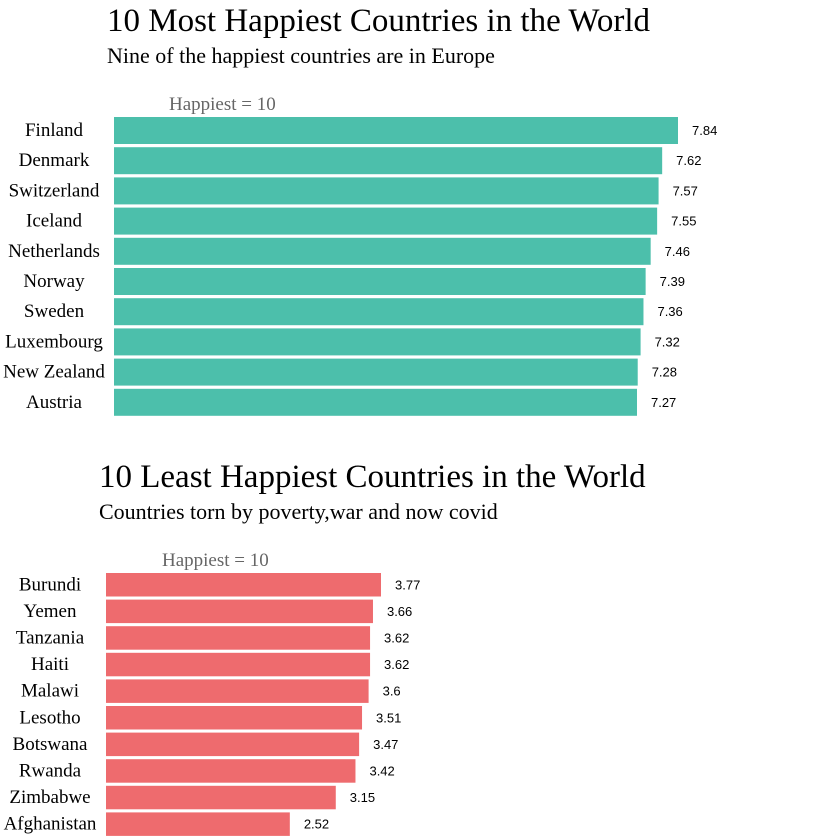 The width and height of the screenshot is (840, 840). What do you see at coordinates (51, 744) in the screenshot?
I see `category-label: Botswana` at bounding box center [51, 744].